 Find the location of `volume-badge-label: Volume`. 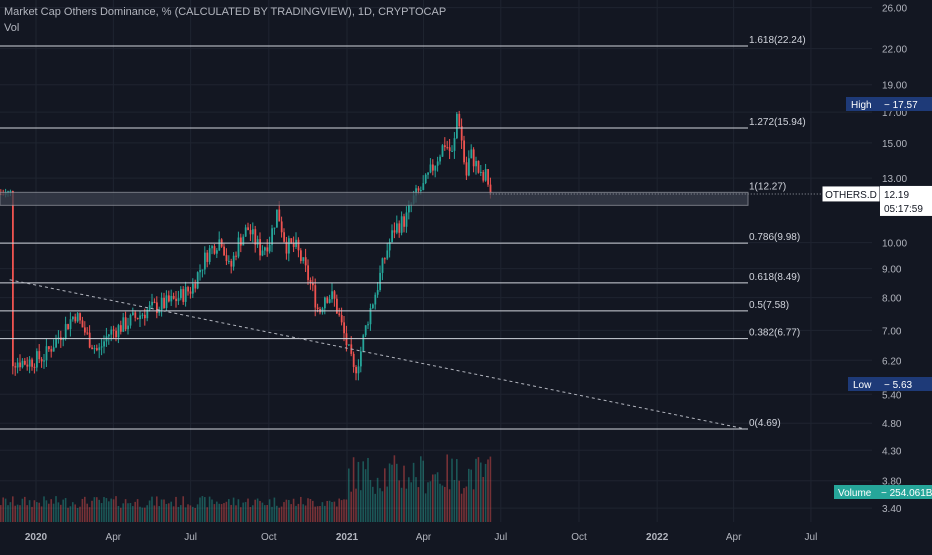

volume-badge-label: Volume is located at coordinates (855, 493).